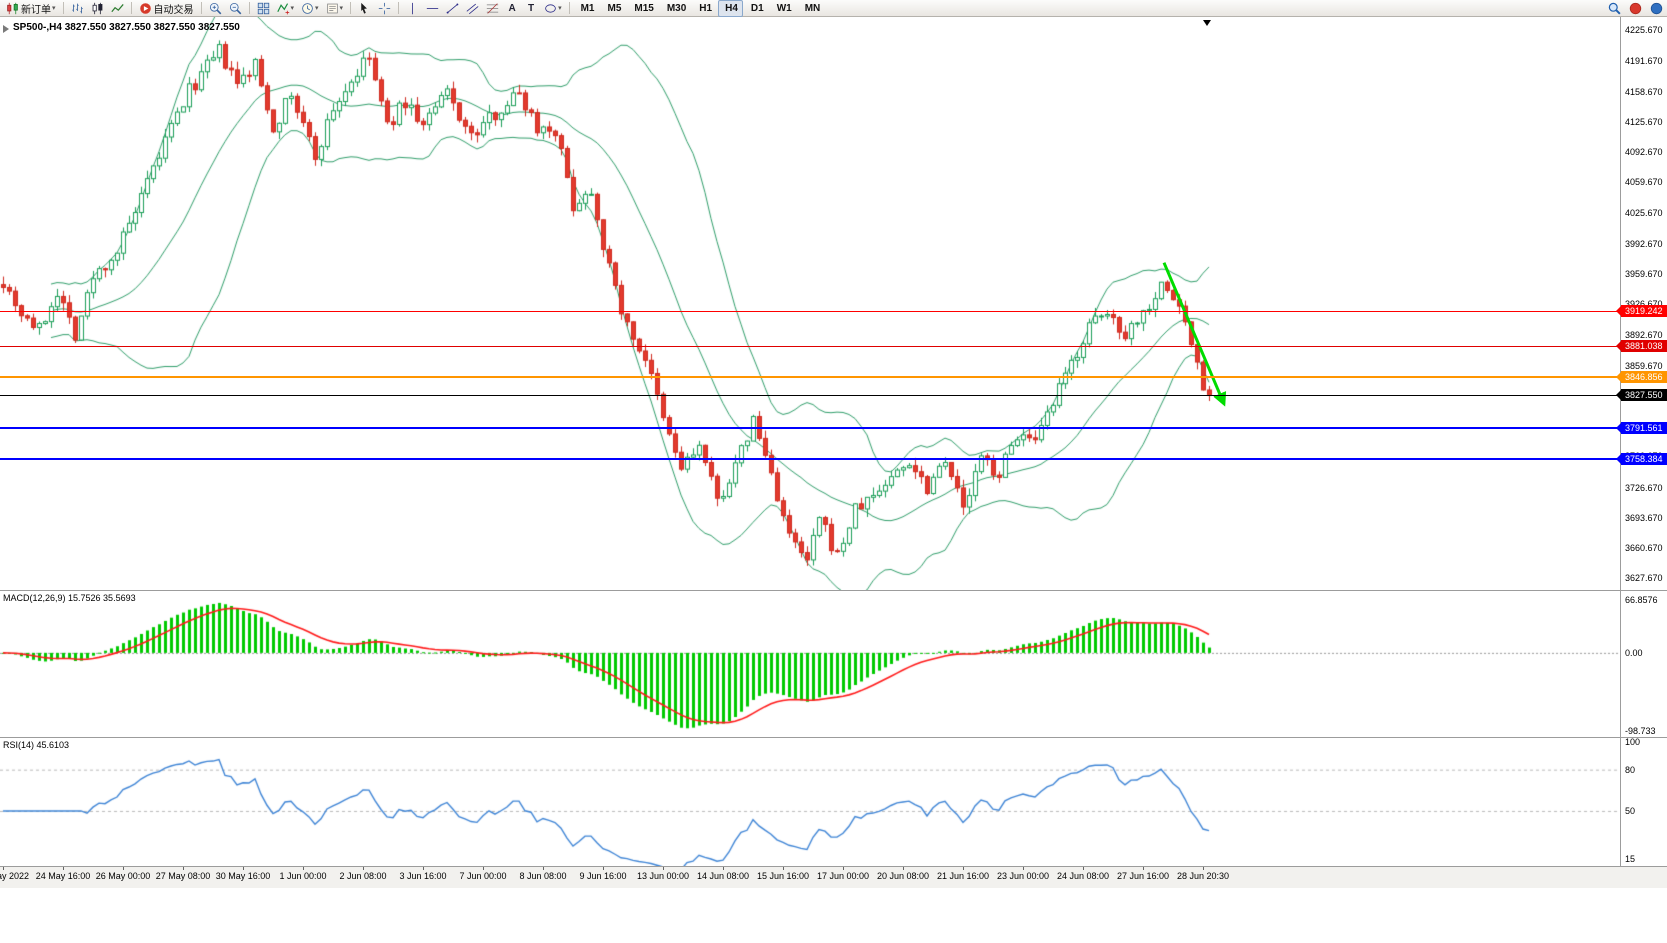 The height and width of the screenshot is (943, 1667). What do you see at coordinates (1641, 377) in the screenshot?
I see `price-tag-3846.856: 3846.856` at bounding box center [1641, 377].